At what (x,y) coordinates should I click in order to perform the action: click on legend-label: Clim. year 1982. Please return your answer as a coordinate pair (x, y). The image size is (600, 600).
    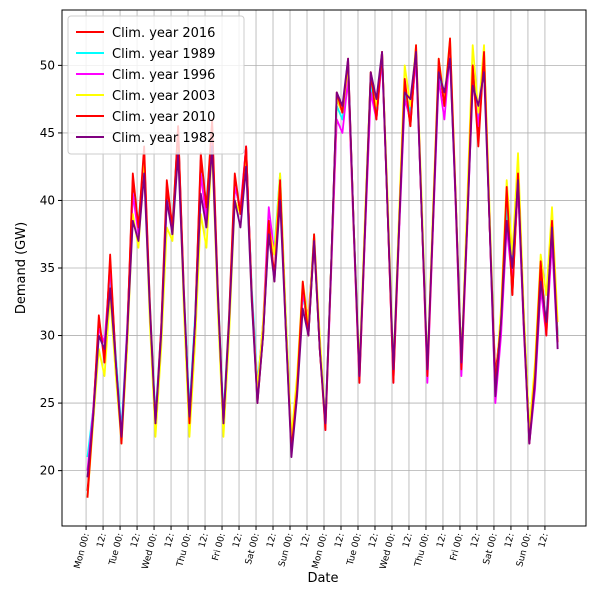
    Looking at the image, I should click on (163, 138).